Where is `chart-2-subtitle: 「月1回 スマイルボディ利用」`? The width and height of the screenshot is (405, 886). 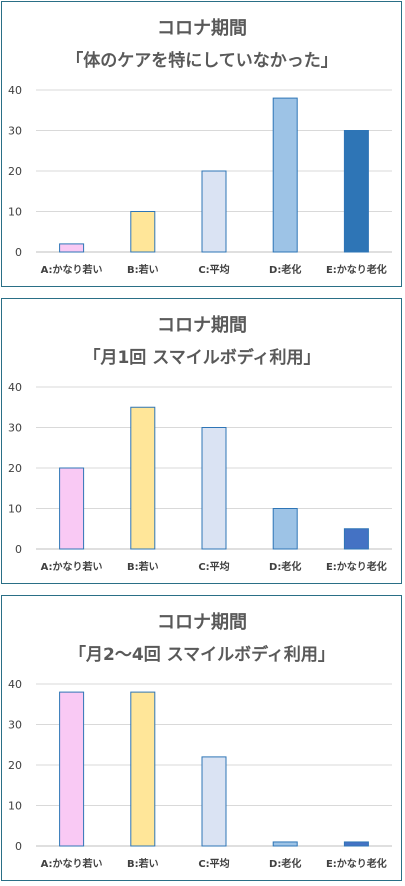
chart-2-subtitle: 「月1回 スマイルボディ利用」 is located at coordinates (201, 357).